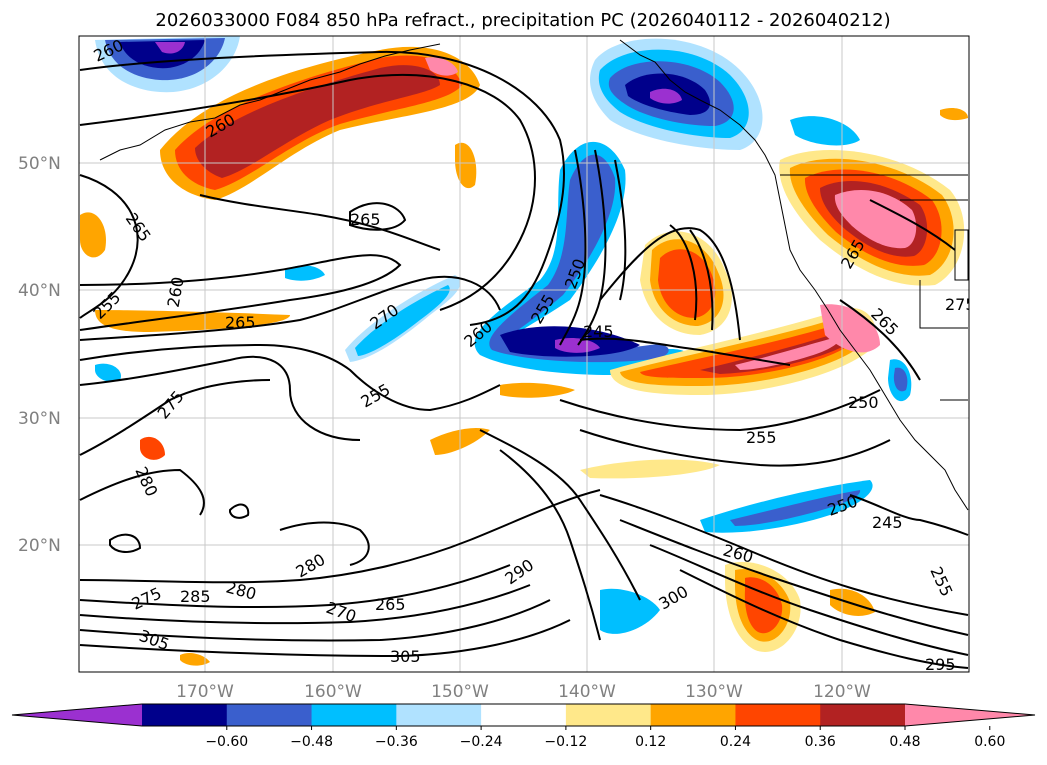 This screenshot has width=1047, height=765. Describe the element at coordinates (565, 742) in the screenshot. I see `colorbar-tick-label: −0.12` at that location.